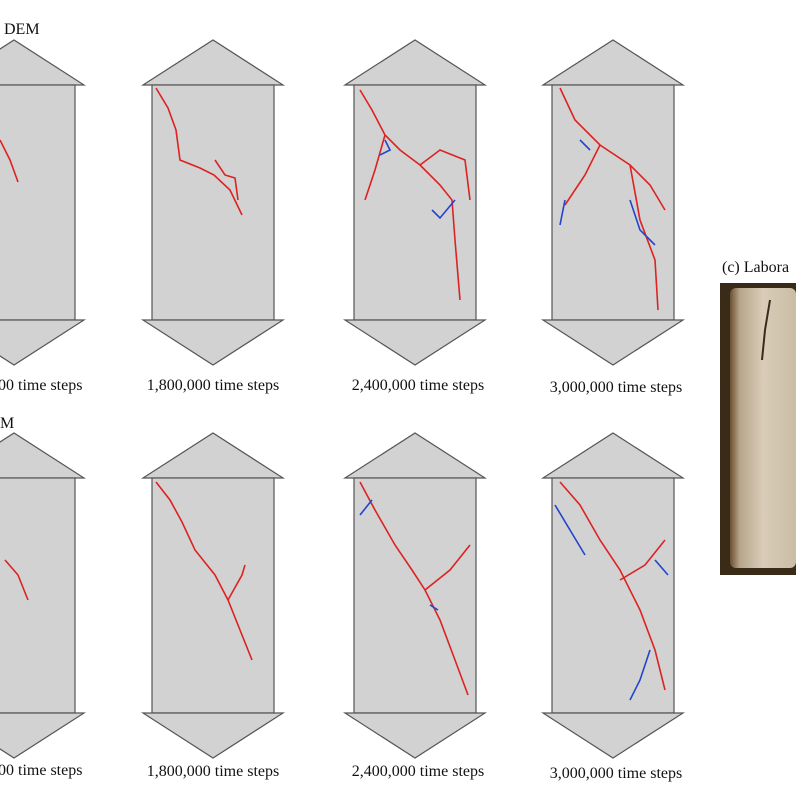  Describe the element at coordinates (755, 267) in the screenshot. I see `photo-title: (c) Labora` at that location.